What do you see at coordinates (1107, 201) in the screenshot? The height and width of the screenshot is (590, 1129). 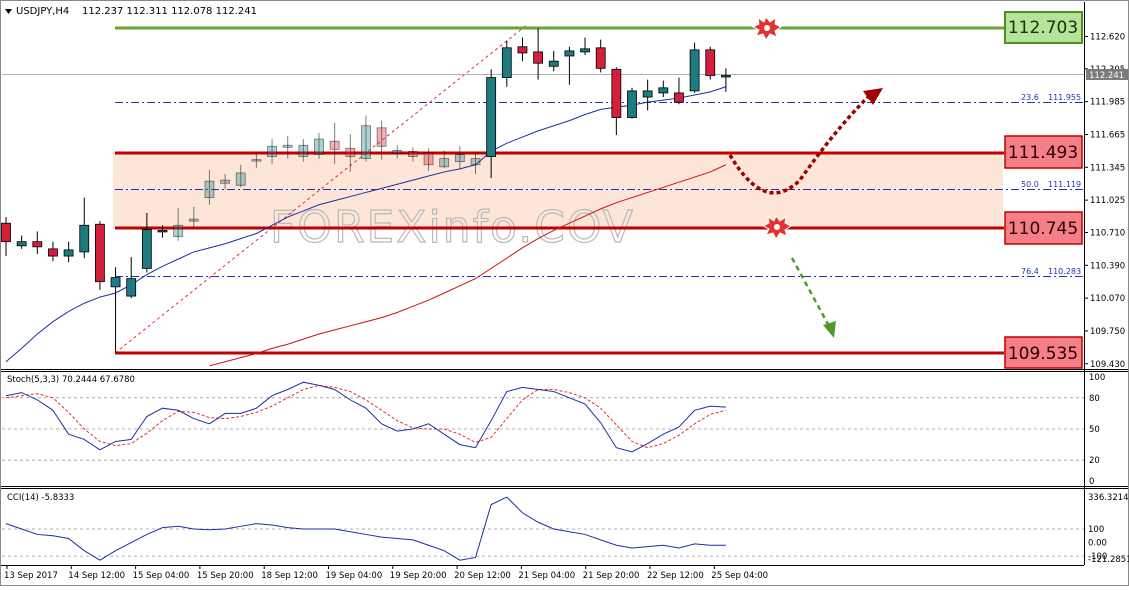 I see `price-tick-label: 111.025` at bounding box center [1107, 201].